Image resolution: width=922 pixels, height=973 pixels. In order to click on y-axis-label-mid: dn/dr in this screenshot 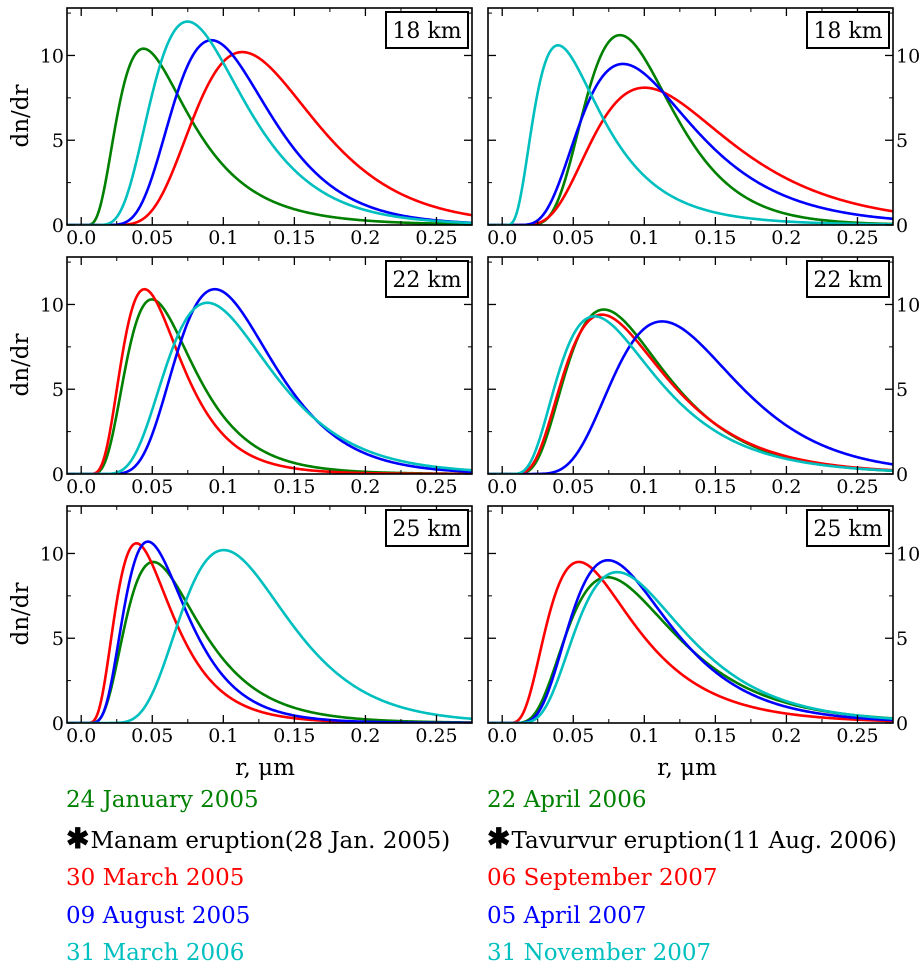, I will do `click(21, 364)`.